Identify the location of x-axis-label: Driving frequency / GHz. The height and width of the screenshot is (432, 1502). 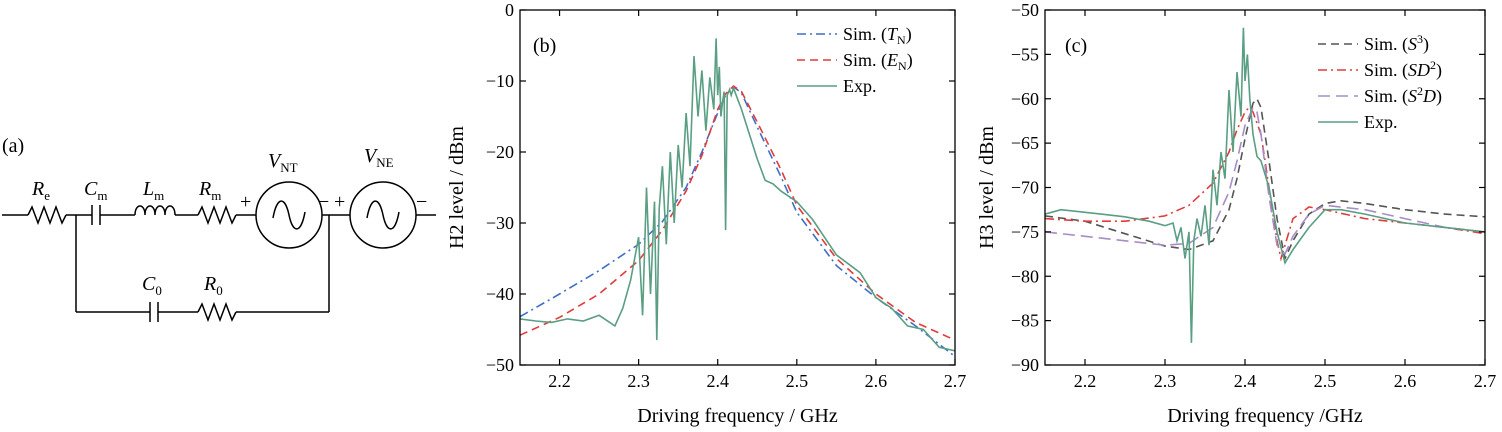
(737, 416).